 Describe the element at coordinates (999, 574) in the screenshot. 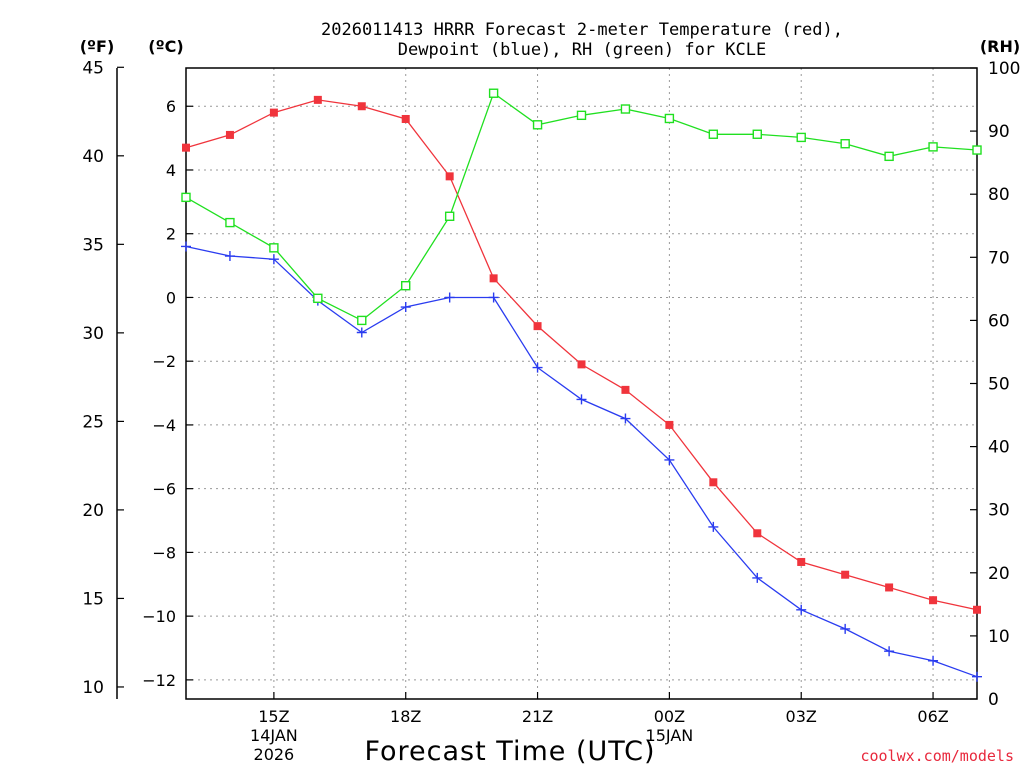

I see `tick-label-rh: 20` at that location.